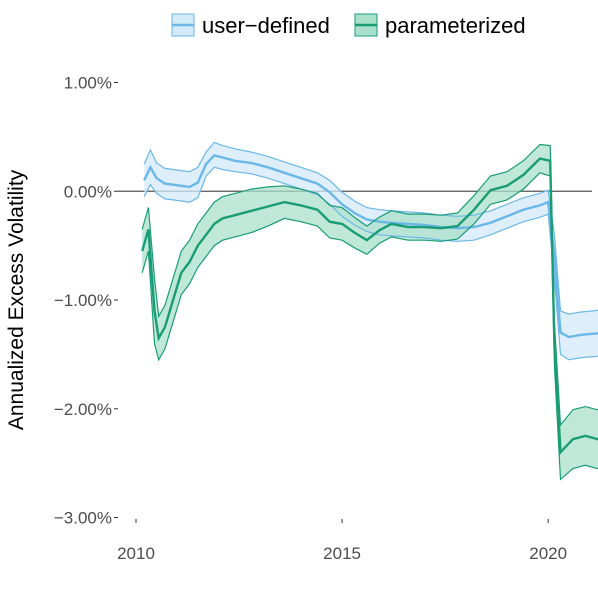 This screenshot has height=598, width=598. Describe the element at coordinates (88, 191) in the screenshot. I see `y-tick-label: 0.00%` at that location.